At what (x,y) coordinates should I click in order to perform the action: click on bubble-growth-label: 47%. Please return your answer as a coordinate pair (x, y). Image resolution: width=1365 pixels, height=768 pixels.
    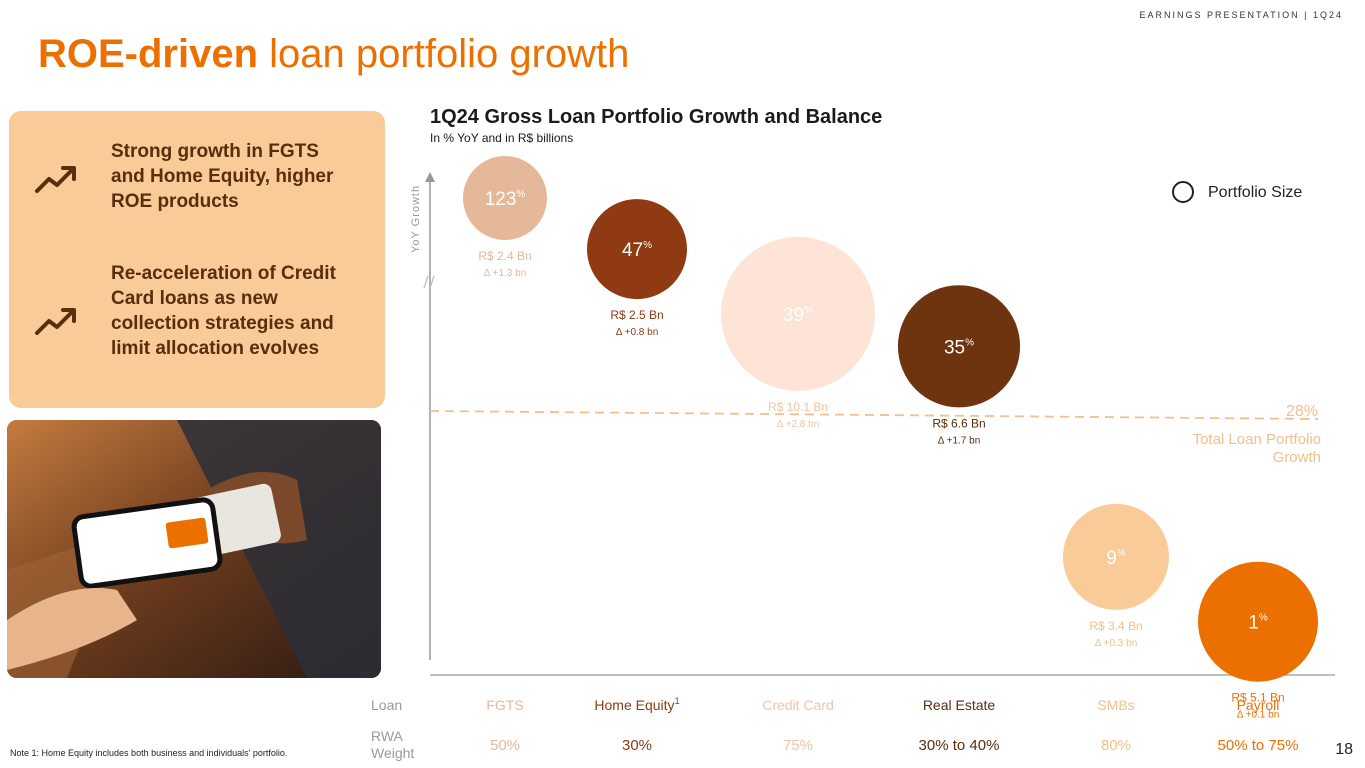
    Looking at the image, I should click on (637, 250).